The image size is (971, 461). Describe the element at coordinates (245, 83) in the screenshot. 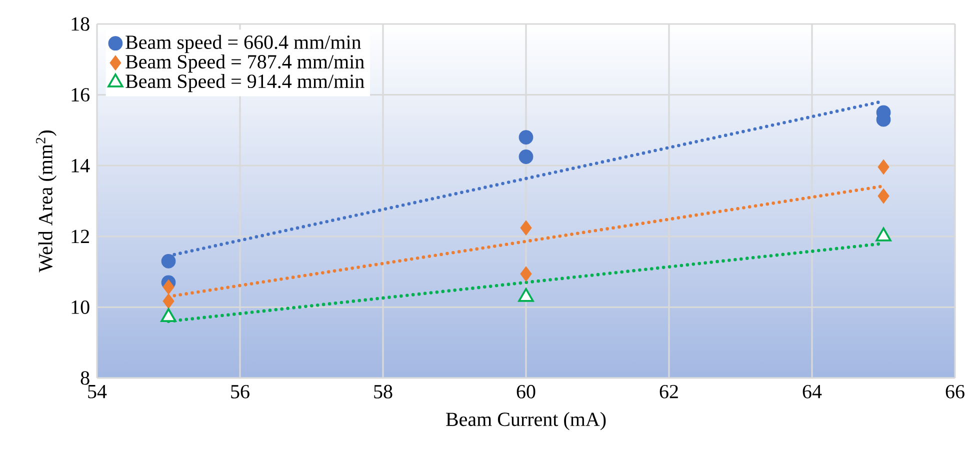

I see `legend-label: Beam Speed = 914.4 mm/min` at that location.